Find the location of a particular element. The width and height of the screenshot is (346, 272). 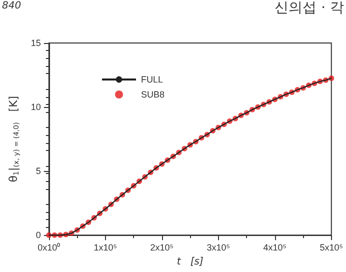

x-tick-label: 5x10⁵ is located at coordinates (332, 247).